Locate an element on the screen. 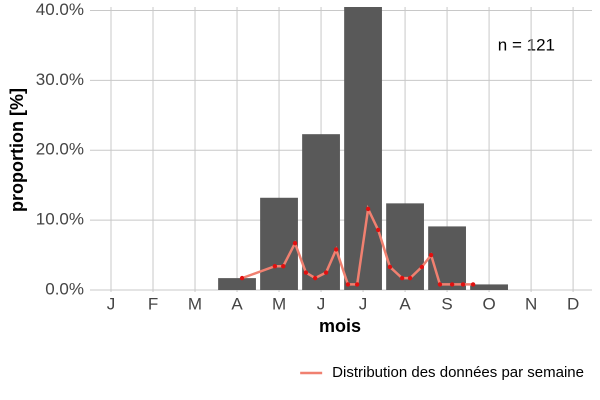 The height and width of the screenshot is (400, 600). x-tick-label: D is located at coordinates (573, 303).